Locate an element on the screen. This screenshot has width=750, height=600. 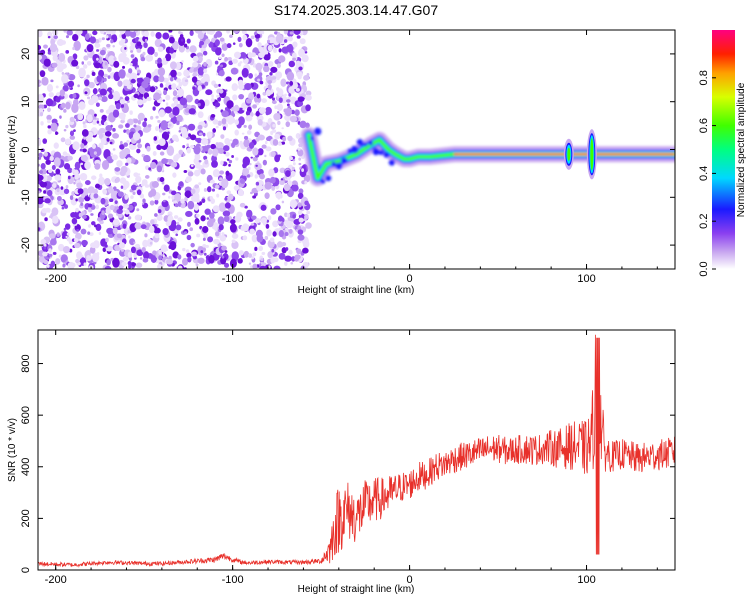
spectrogram-y-label: Frequency (Hz) is located at coordinates (12, 150).